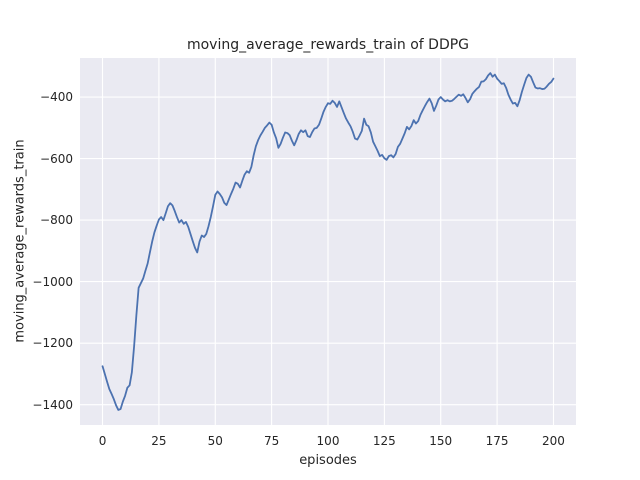  What do you see at coordinates (159, 441) in the screenshot?
I see `x-tick-label: 25` at bounding box center [159, 441].